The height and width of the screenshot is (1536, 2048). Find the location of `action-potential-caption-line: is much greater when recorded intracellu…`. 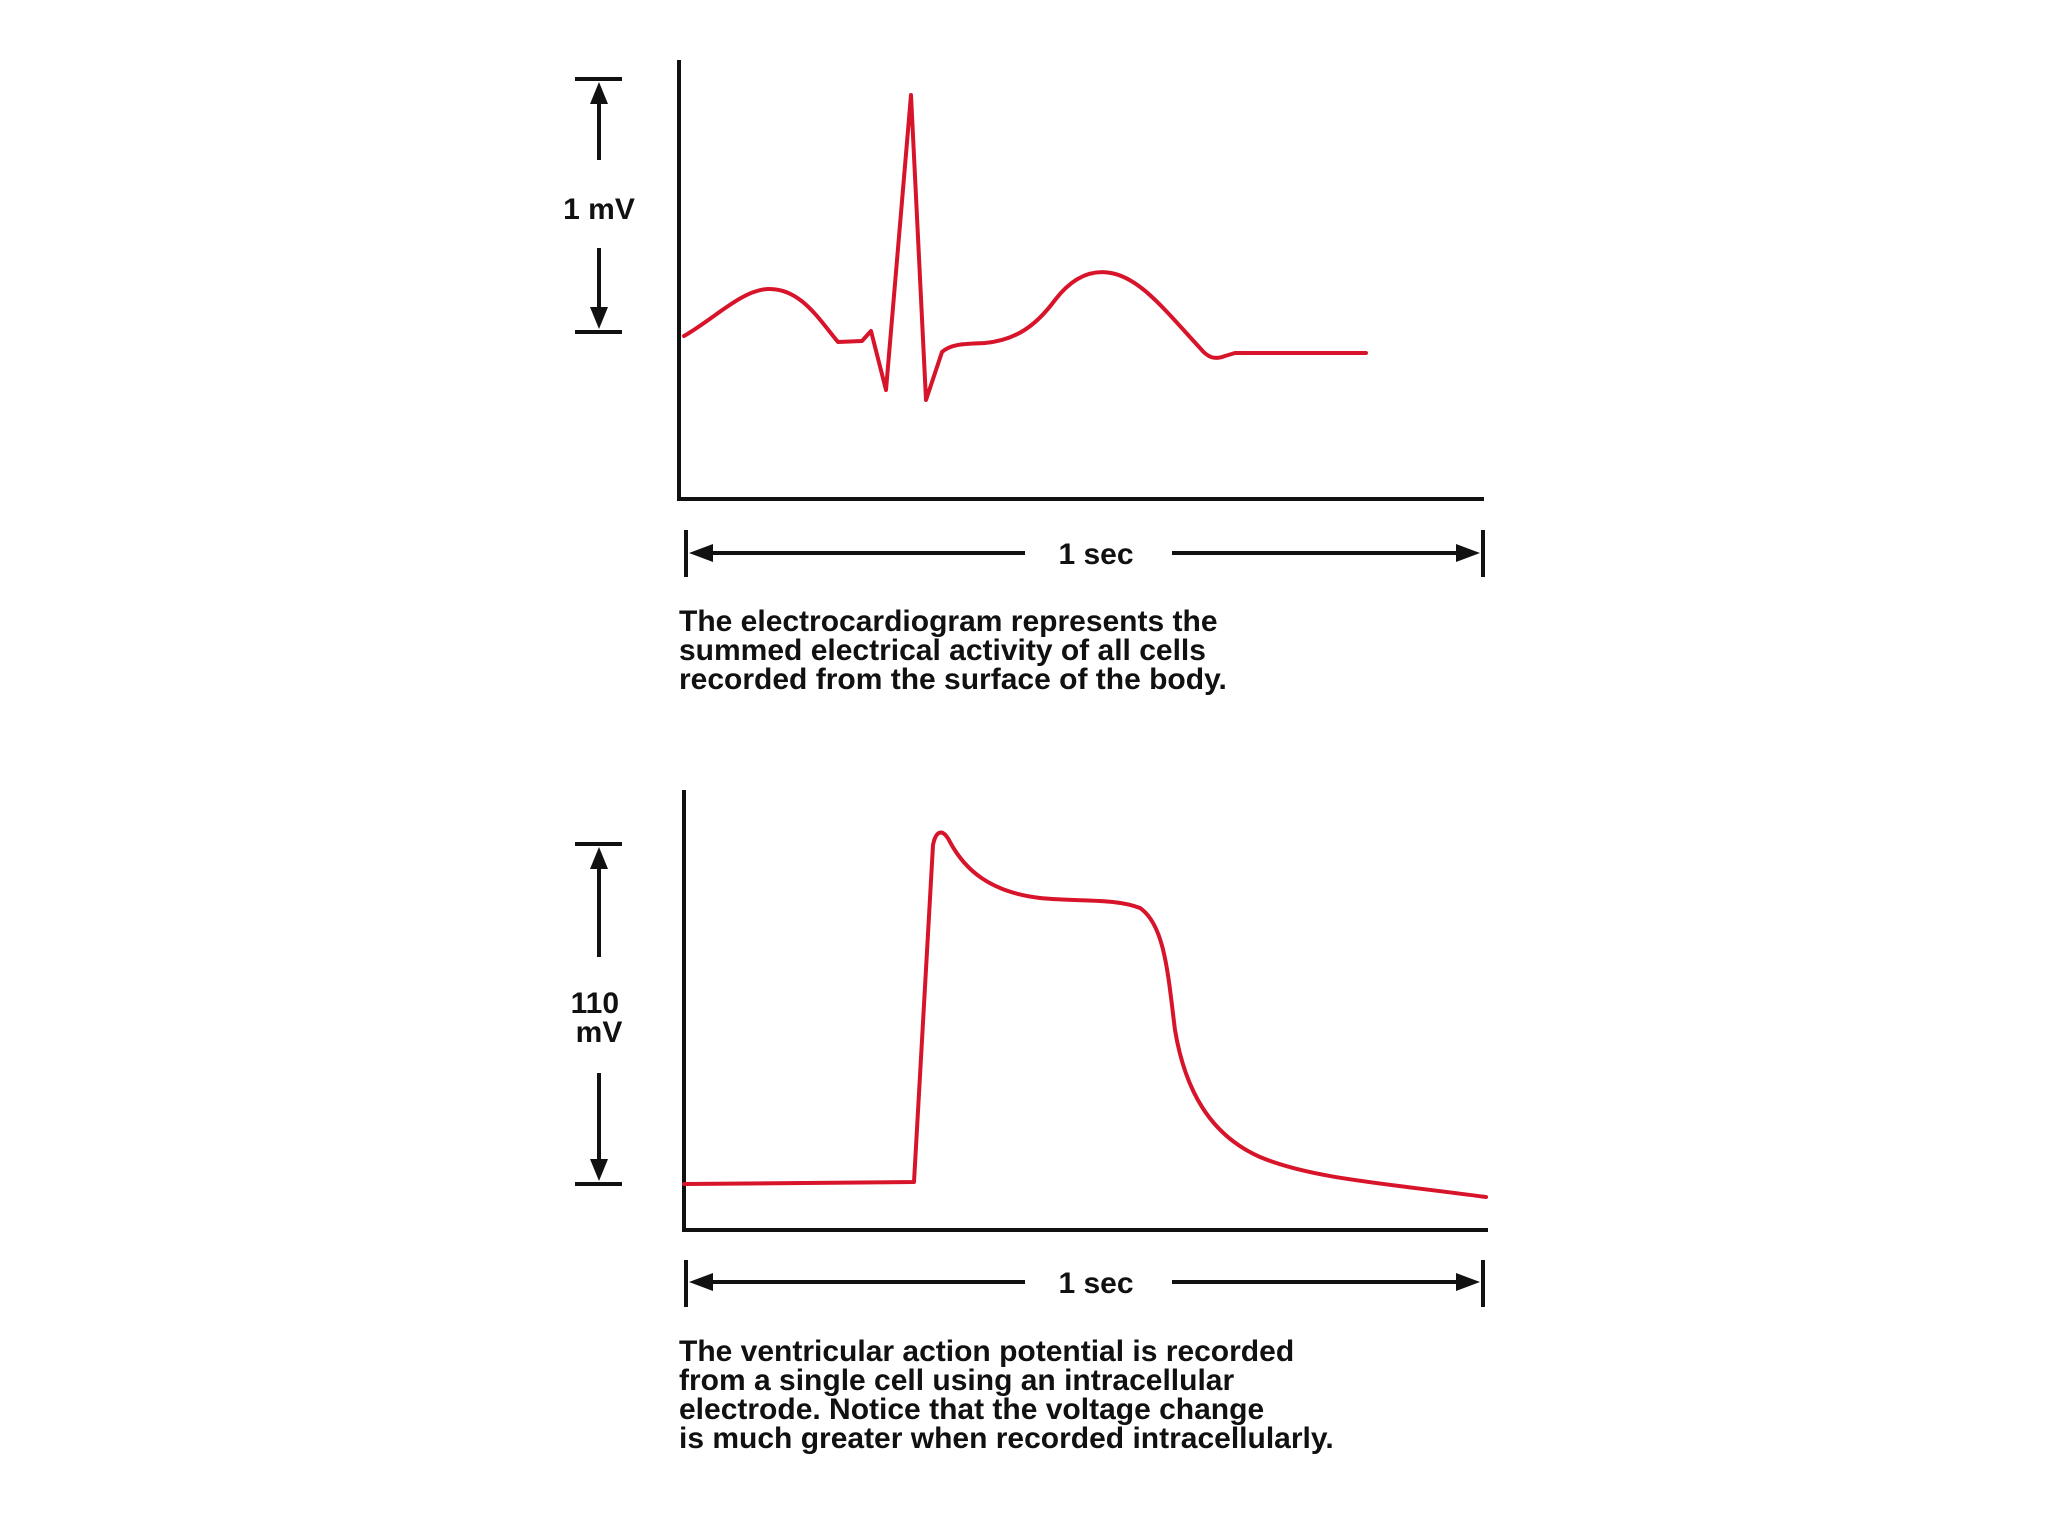

action-potential-caption-line: is much greater when recorded intracellu… is located at coordinates (1006, 1438).